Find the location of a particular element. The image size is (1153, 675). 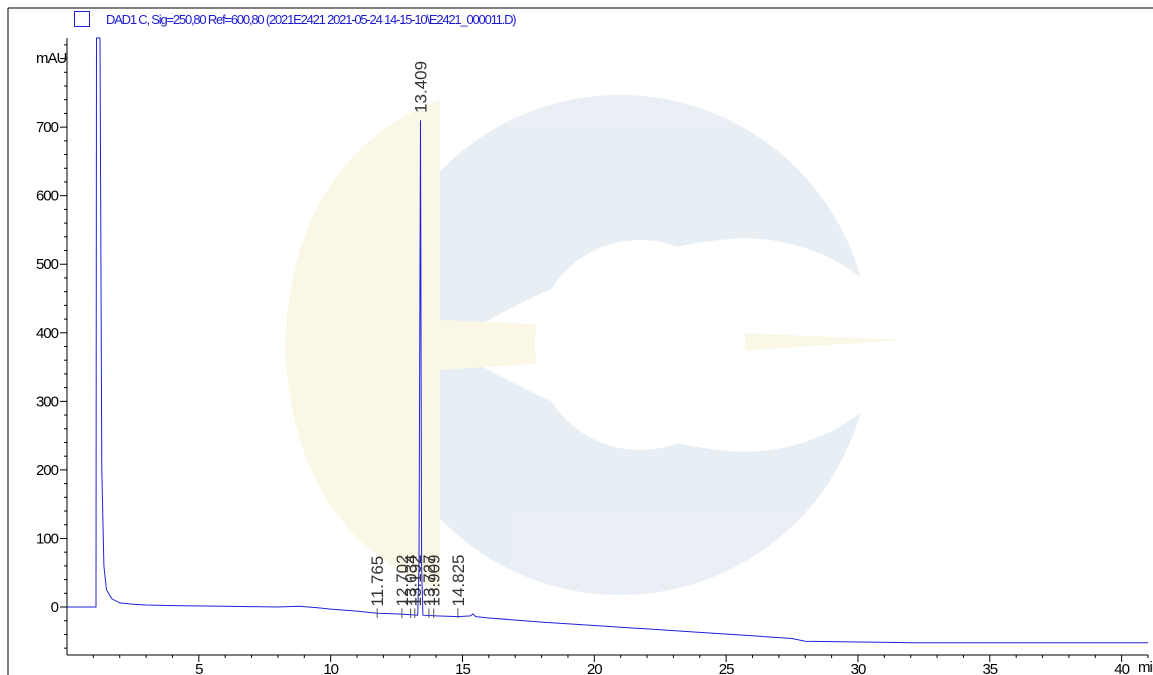

watermark-hole is located at coordinates (640, 345).